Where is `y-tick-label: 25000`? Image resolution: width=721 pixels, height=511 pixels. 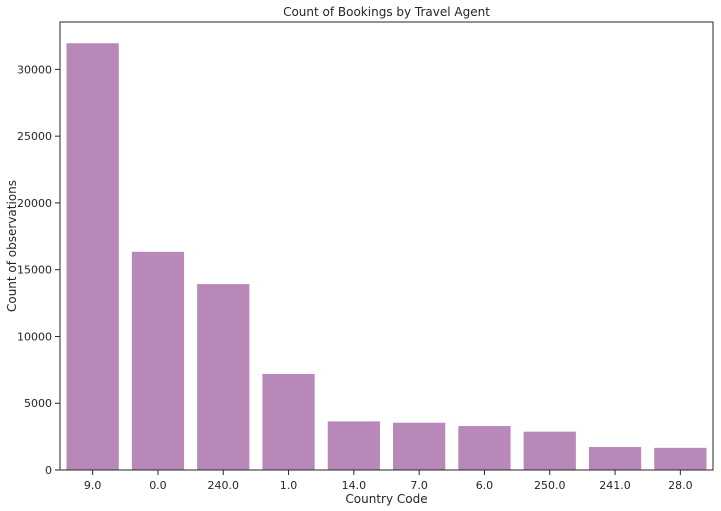
y-tick-label: 25000 is located at coordinates (34, 136).